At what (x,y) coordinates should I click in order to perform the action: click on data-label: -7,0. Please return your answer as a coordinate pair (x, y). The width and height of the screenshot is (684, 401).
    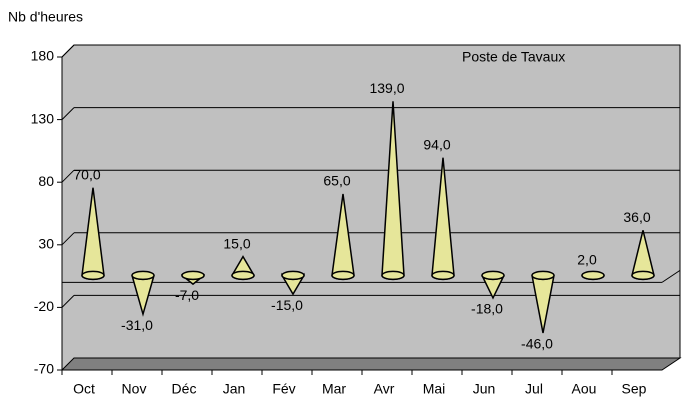
    Looking at the image, I should click on (187, 295).